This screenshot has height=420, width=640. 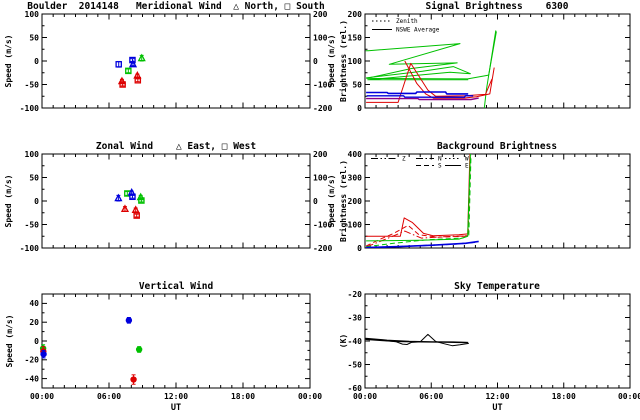 I want to click on axis-label: Zenith, so click(x=407, y=21).